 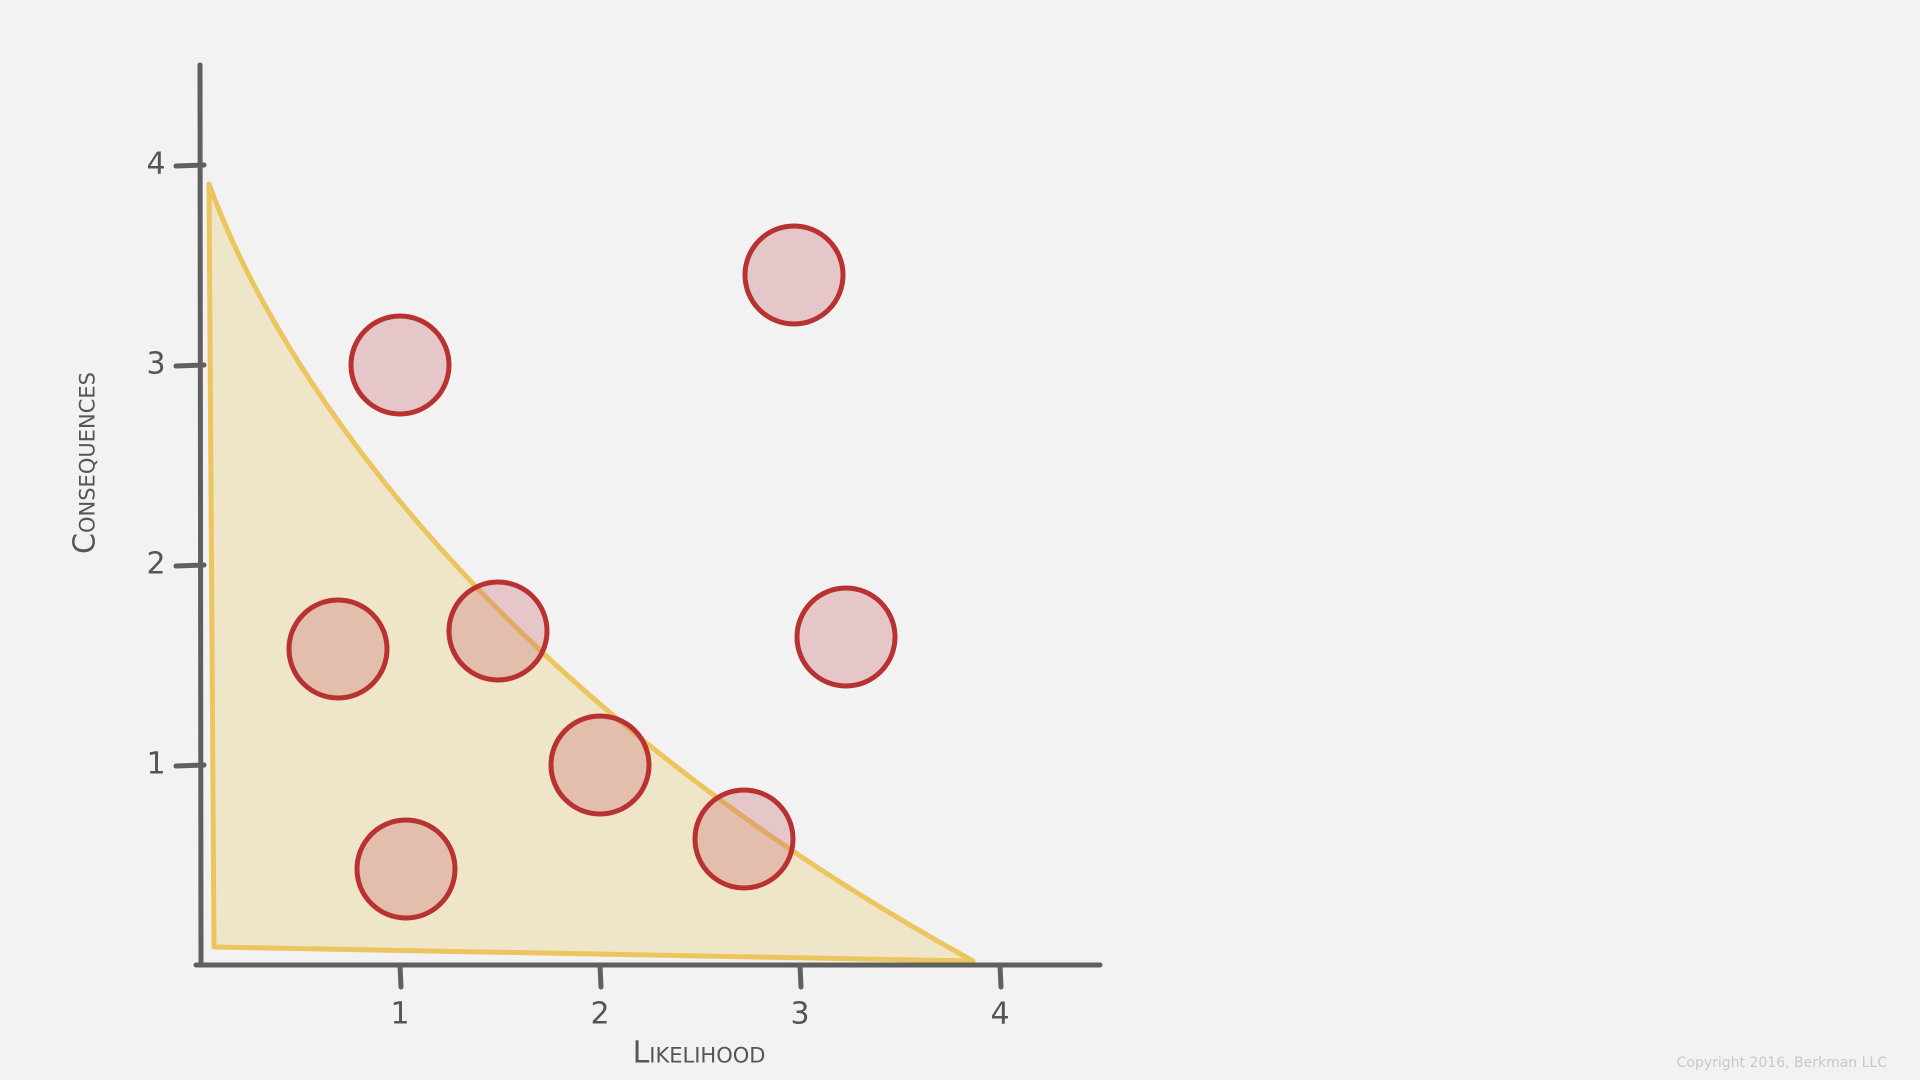 What do you see at coordinates (155, 164) in the screenshot?
I see `y-tick-label: 4` at bounding box center [155, 164].